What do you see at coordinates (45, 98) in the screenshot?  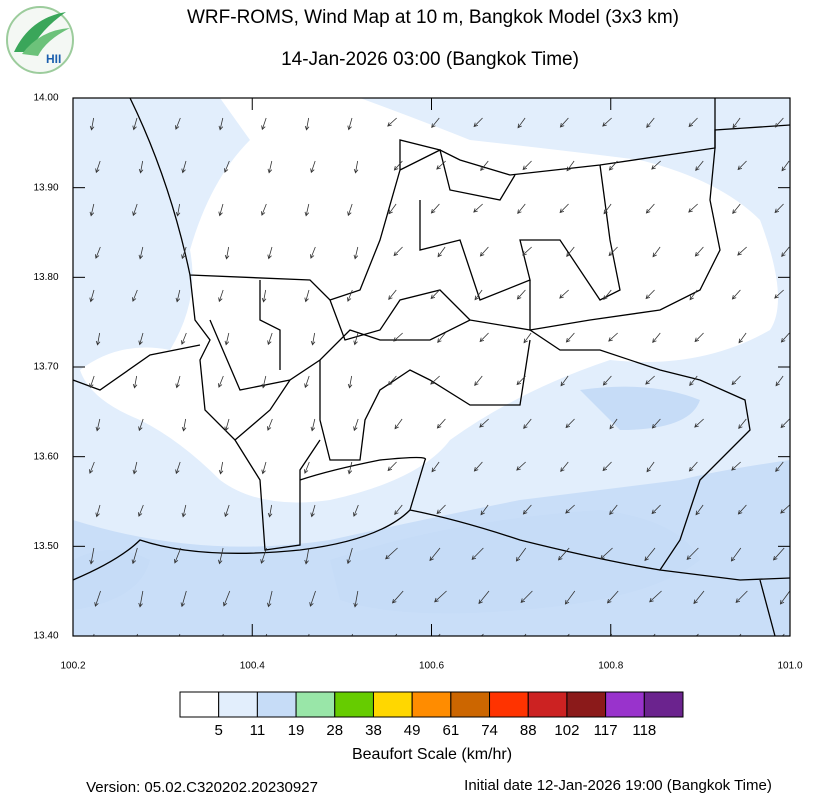 I see `y-tick-label: 14.00` at bounding box center [45, 98].